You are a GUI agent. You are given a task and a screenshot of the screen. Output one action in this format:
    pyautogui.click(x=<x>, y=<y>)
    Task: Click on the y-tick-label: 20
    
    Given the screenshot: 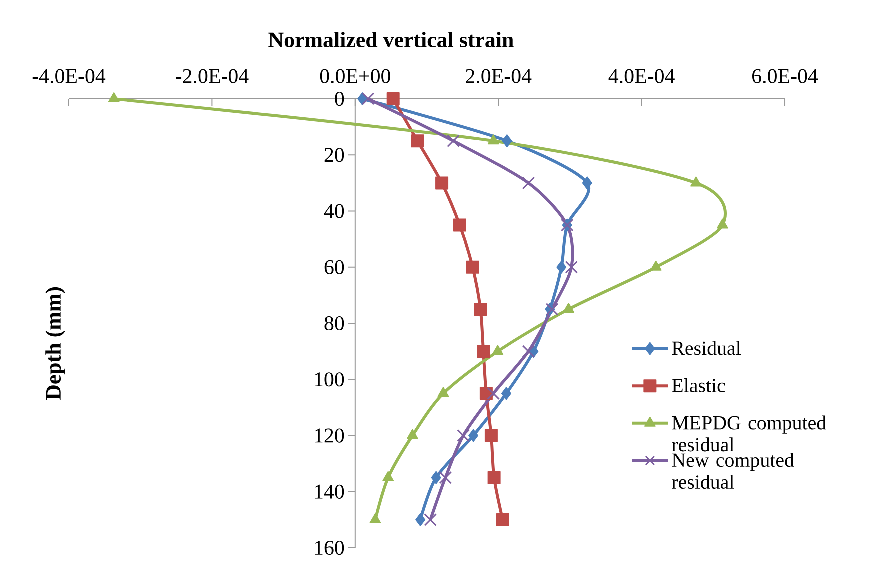 What is the action you would take?
    pyautogui.click(x=334, y=155)
    